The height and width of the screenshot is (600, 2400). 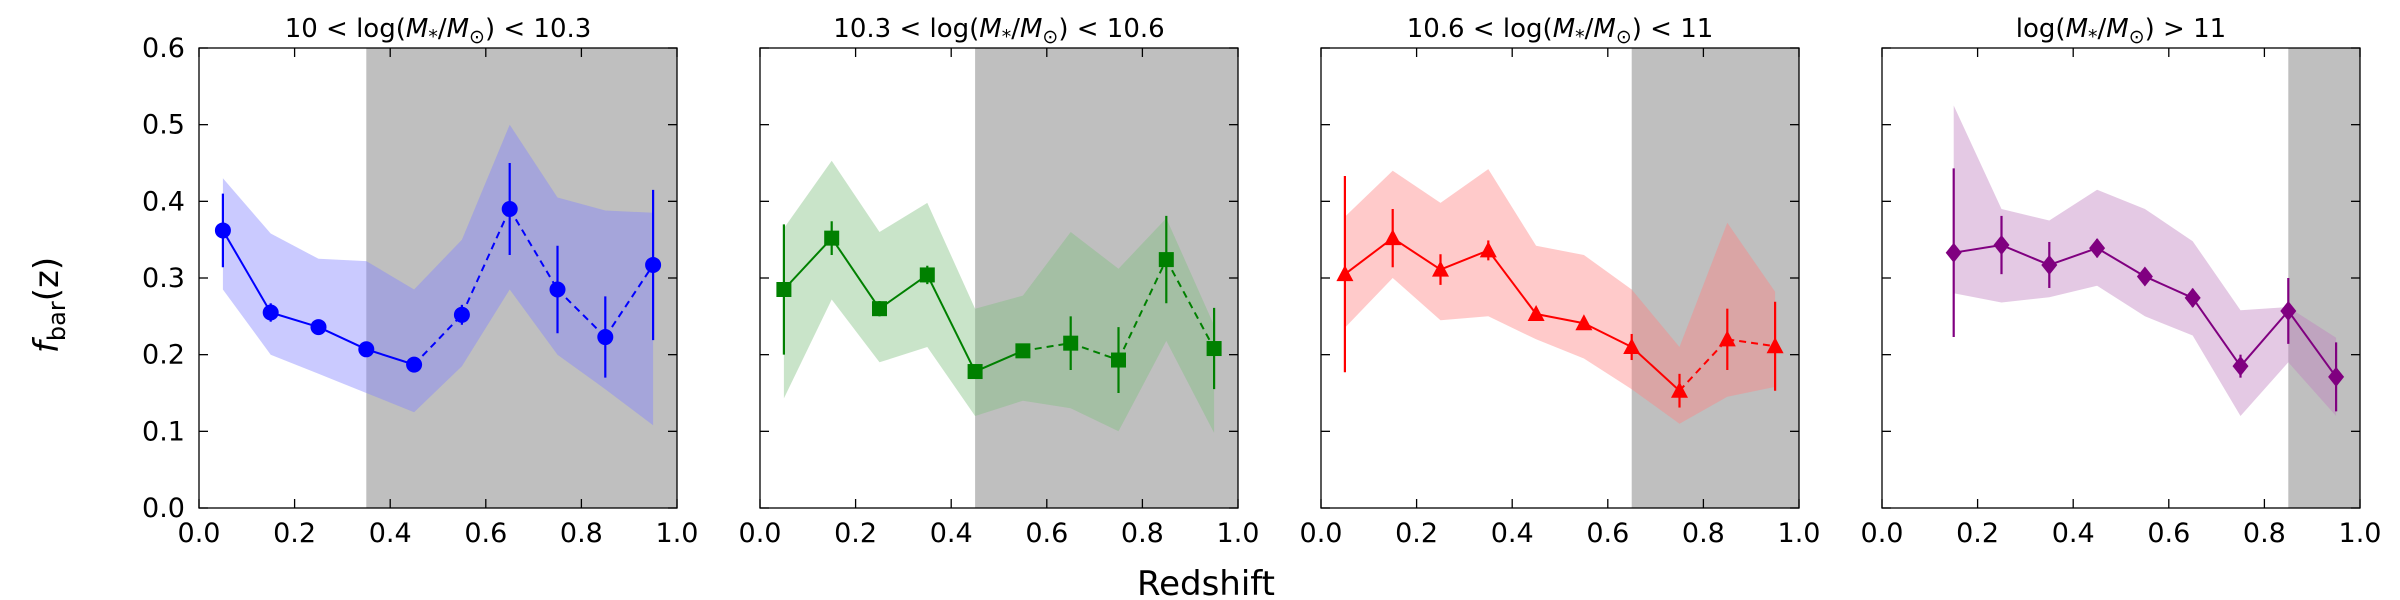 I want to click on y-axis-label-sub: bar, so click(x=57, y=321).